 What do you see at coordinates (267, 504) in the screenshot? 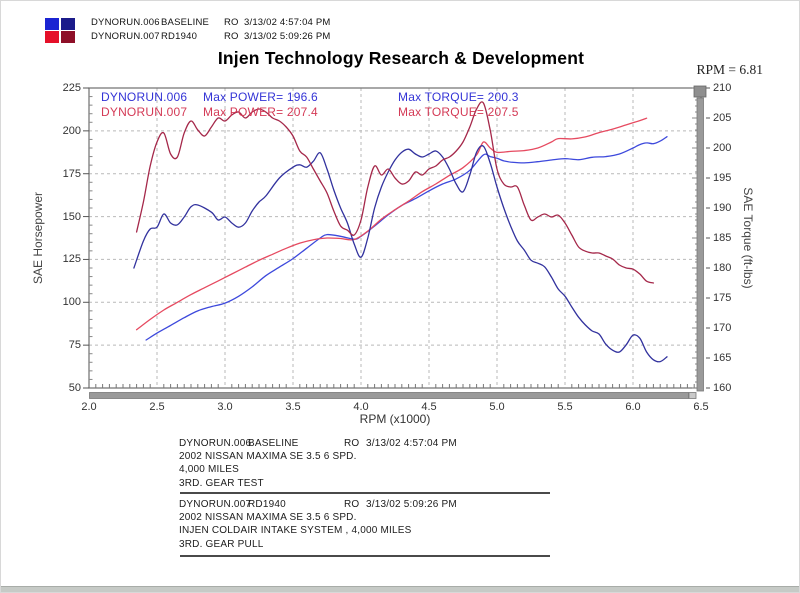
I see `footer-label-007: RD1940` at bounding box center [267, 504].